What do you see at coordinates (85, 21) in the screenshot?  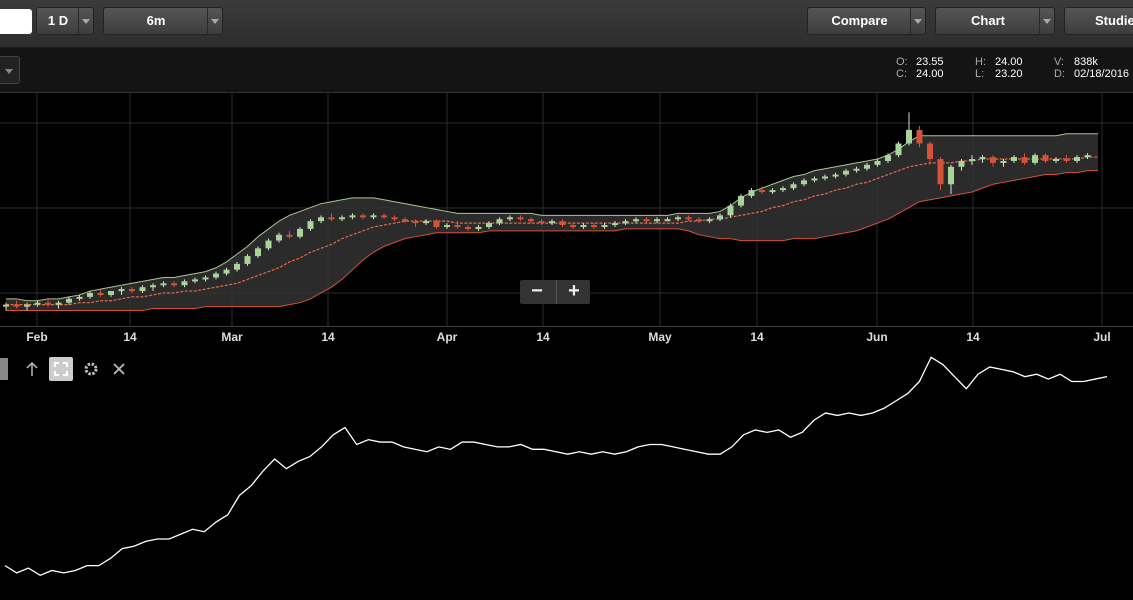 I see `interval-dropdown` at bounding box center [85, 21].